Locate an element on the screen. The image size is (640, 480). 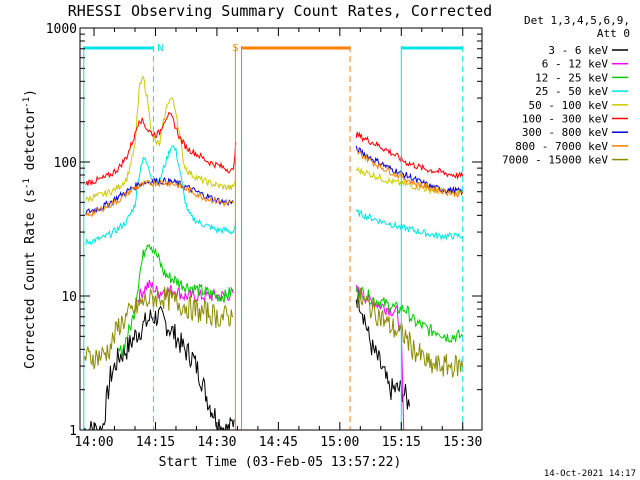
legend-label-1: 6 - 12 keV is located at coordinates (575, 64).